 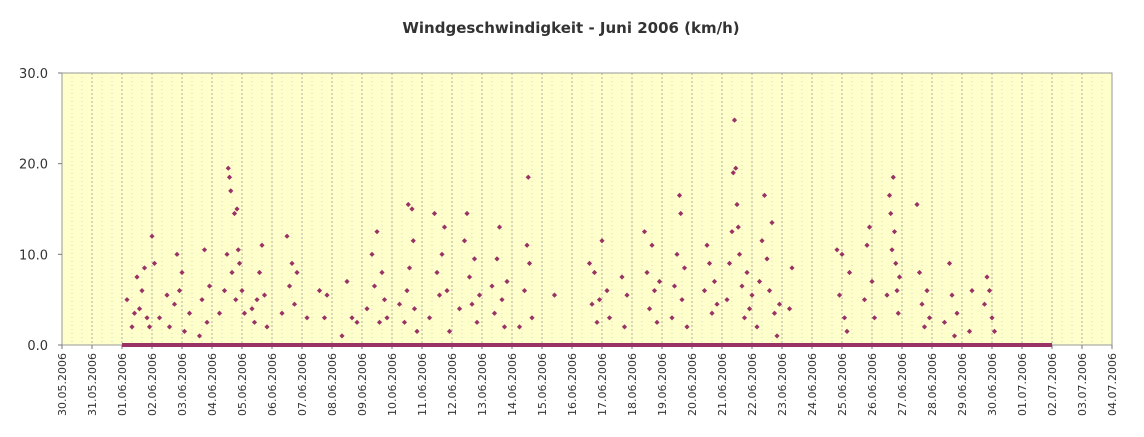 I want to click on x-tick-label: 21.06.2006, so click(x=722, y=384).